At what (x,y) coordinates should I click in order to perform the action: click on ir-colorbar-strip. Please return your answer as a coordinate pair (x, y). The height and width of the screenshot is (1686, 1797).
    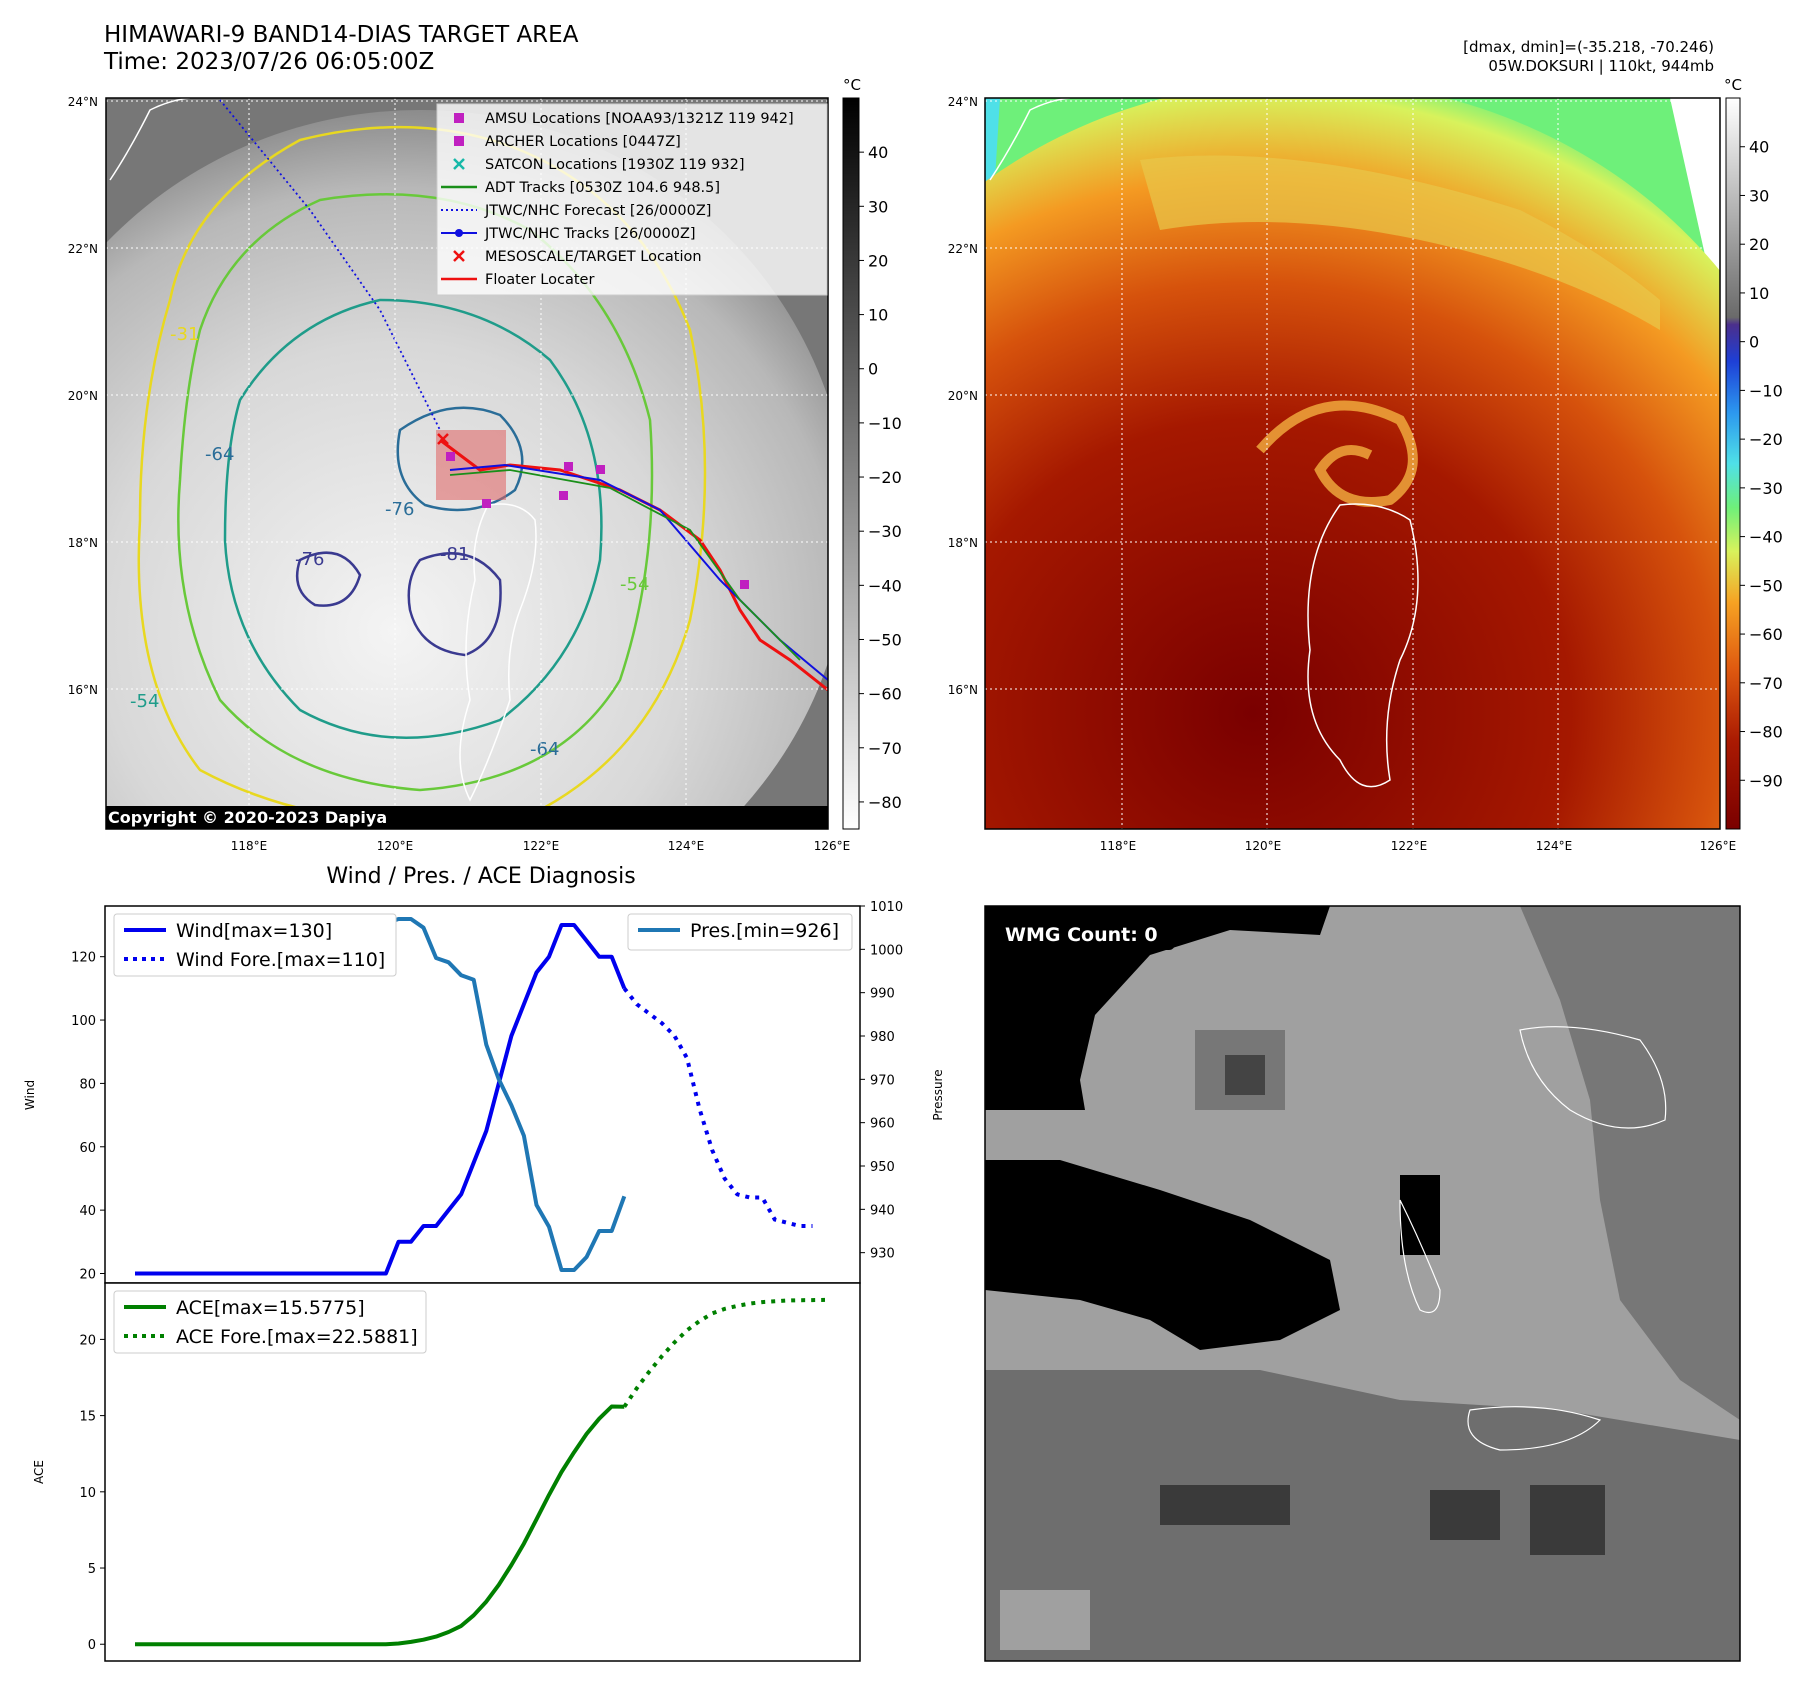
    Looking at the image, I should click on (851, 463).